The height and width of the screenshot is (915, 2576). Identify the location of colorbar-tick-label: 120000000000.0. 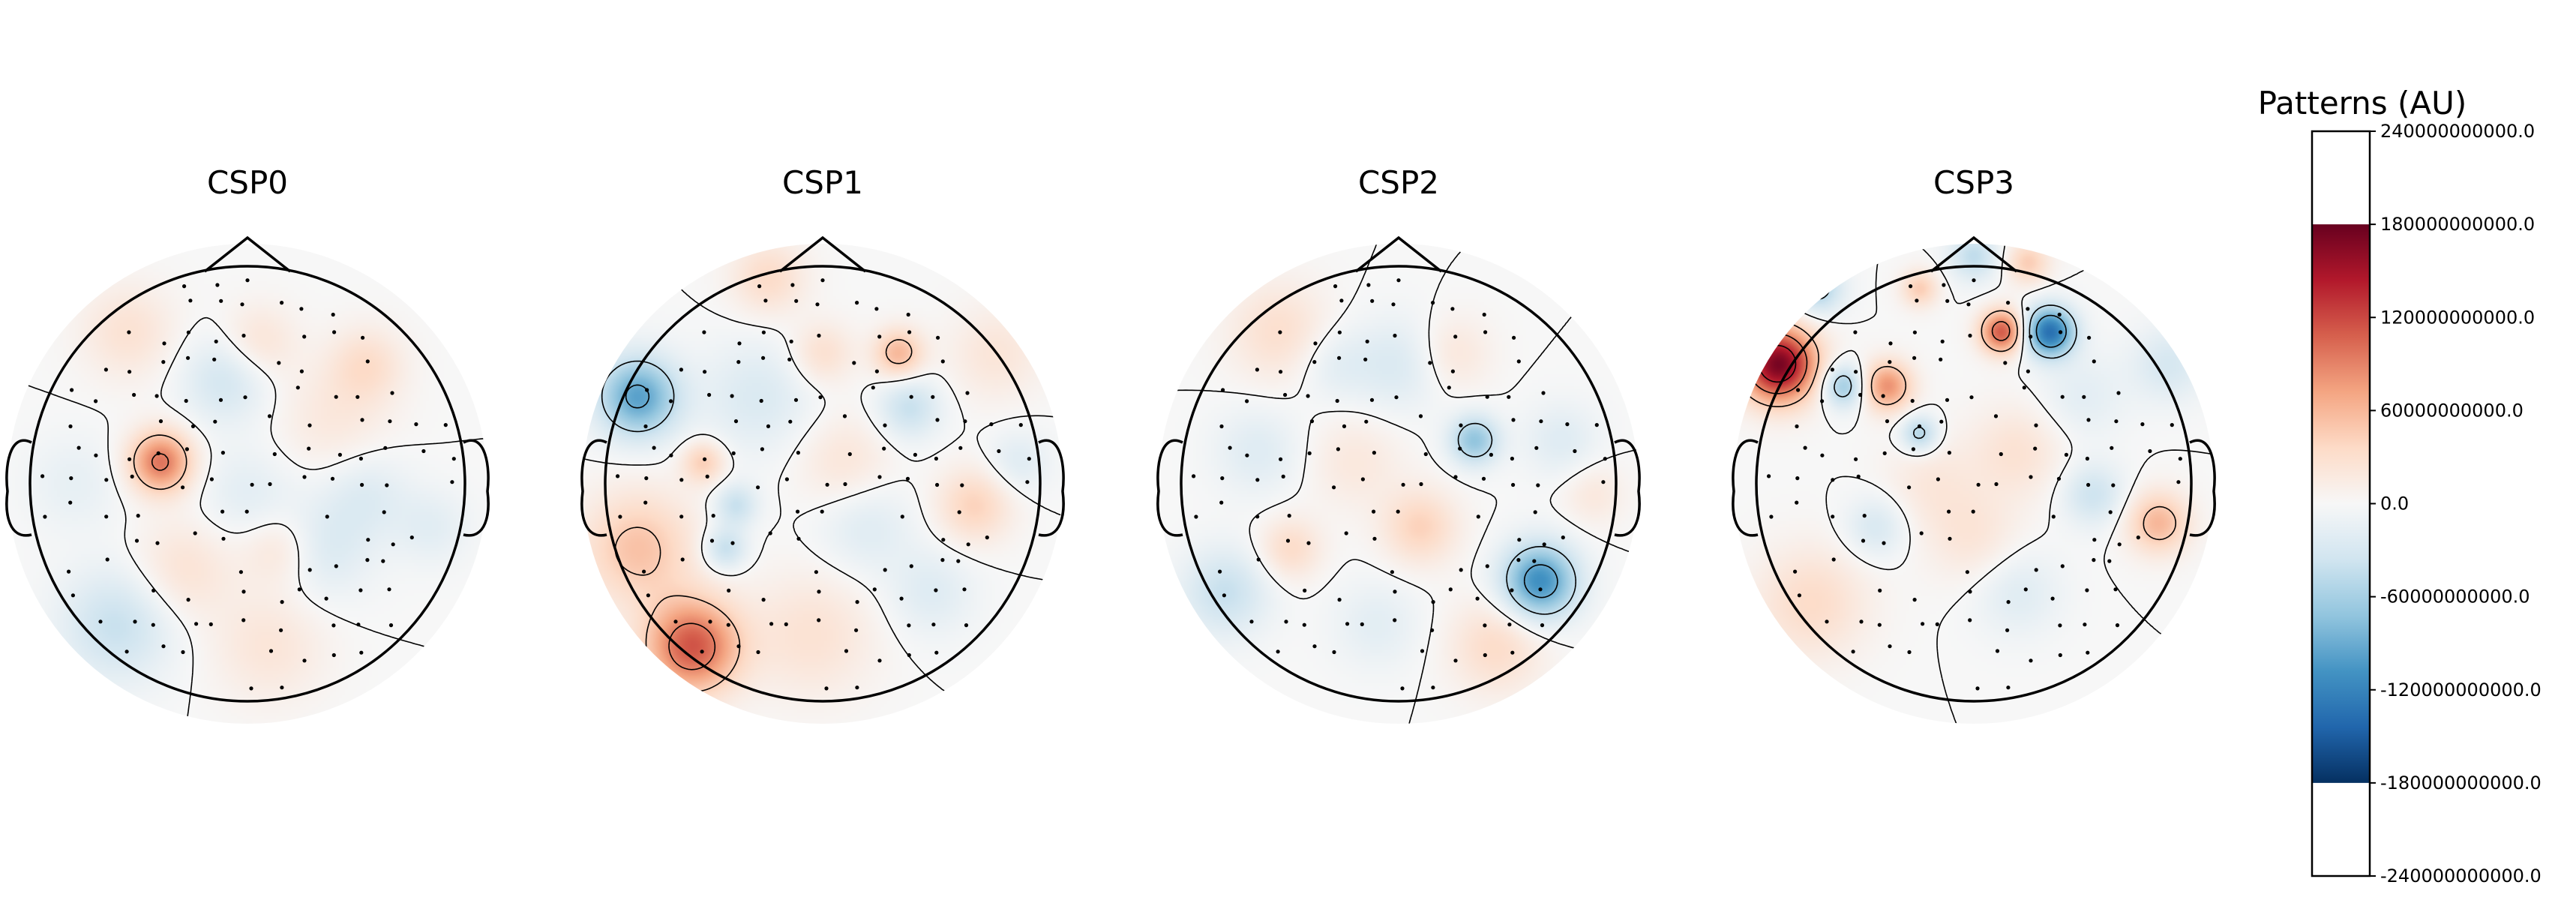
(2458, 317).